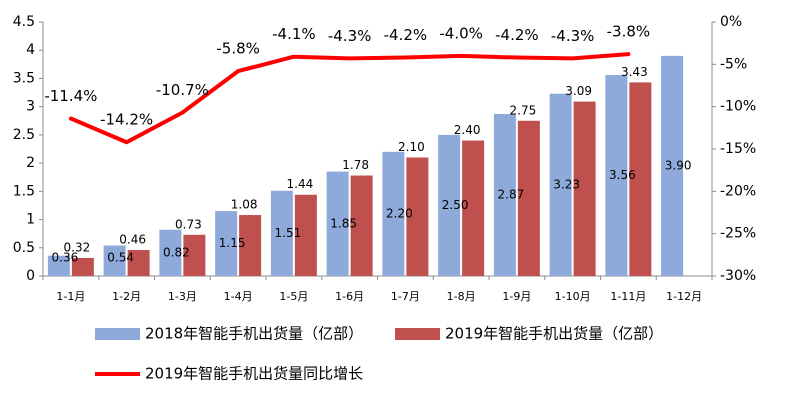 This screenshot has height=407, width=785. Describe the element at coordinates (629, 32) in the screenshot. I see `growth-data-label: -3.8%` at that location.